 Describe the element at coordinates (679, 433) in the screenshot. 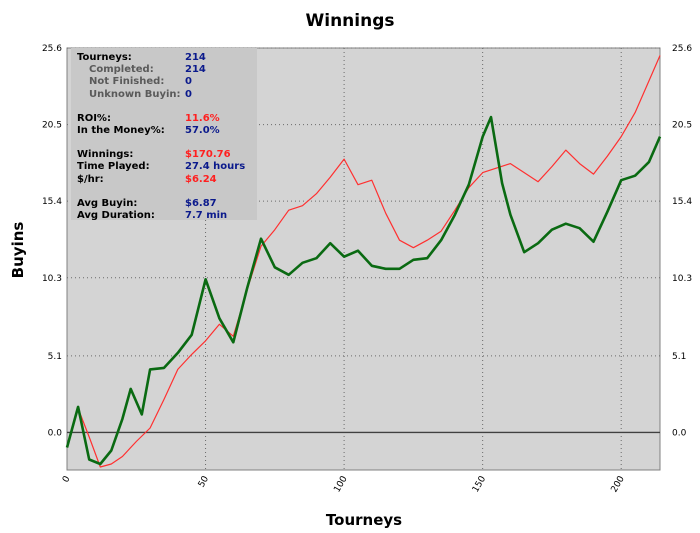

I see `y-tick-label-right: 0.0` at that location.